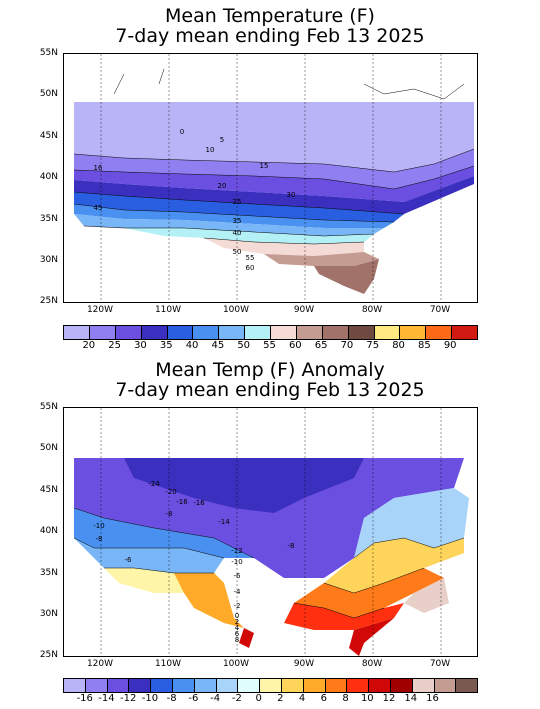  What do you see at coordinates (270, 390) in the screenshot?
I see `panel2-title-line2: 7-day mean ending Feb 13 2025` at bounding box center [270, 390].